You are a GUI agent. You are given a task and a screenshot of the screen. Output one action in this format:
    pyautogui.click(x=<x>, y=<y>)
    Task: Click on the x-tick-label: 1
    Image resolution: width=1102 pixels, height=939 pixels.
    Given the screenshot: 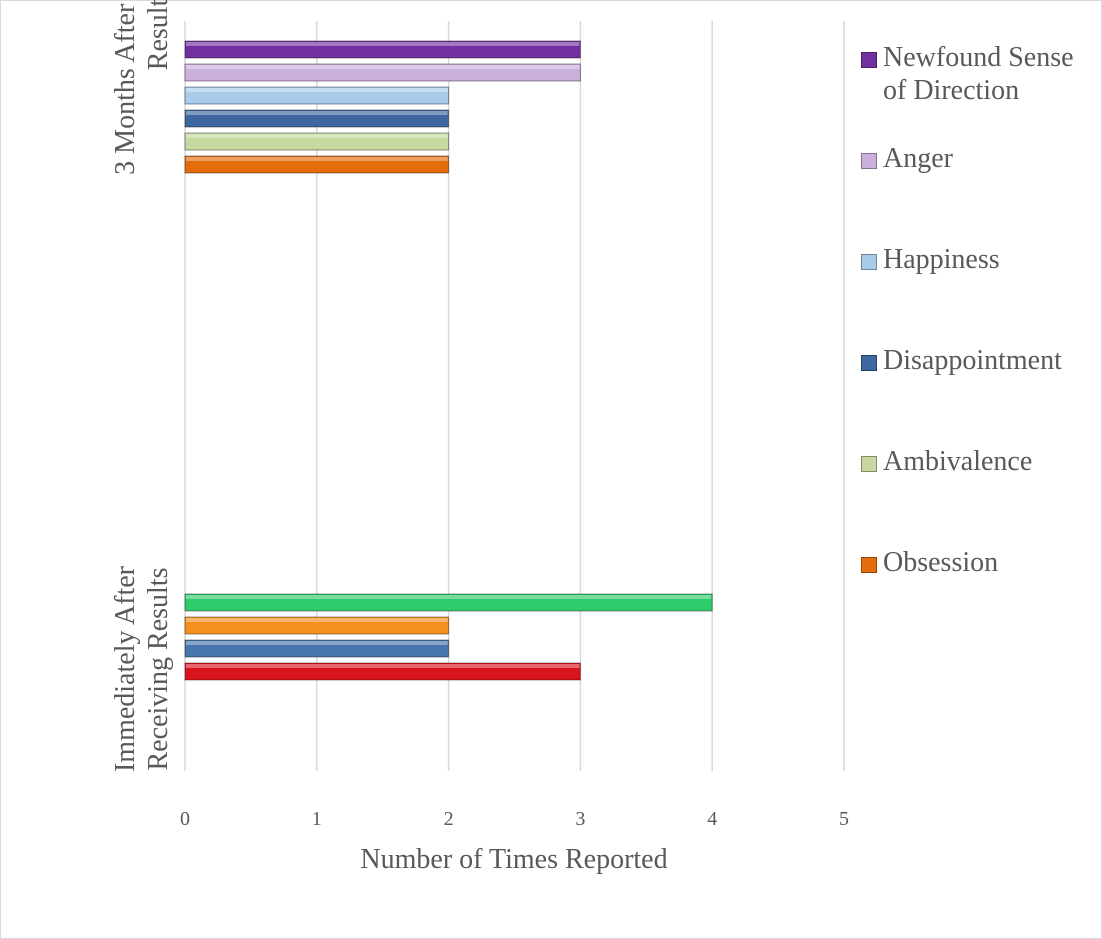 What is the action you would take?
    pyautogui.click(x=317, y=819)
    